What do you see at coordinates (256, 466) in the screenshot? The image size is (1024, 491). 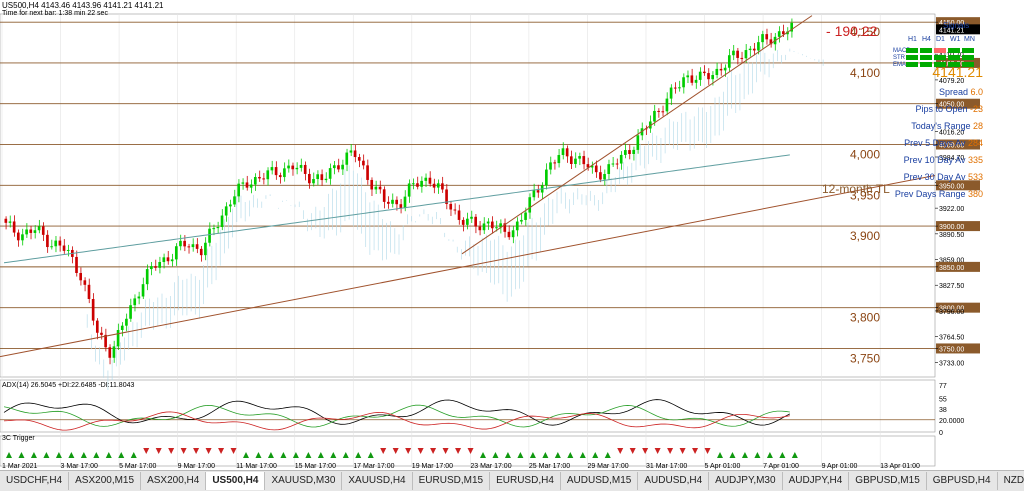 I see `x-tick-label: 11 Mar 17:00` at bounding box center [256, 466].